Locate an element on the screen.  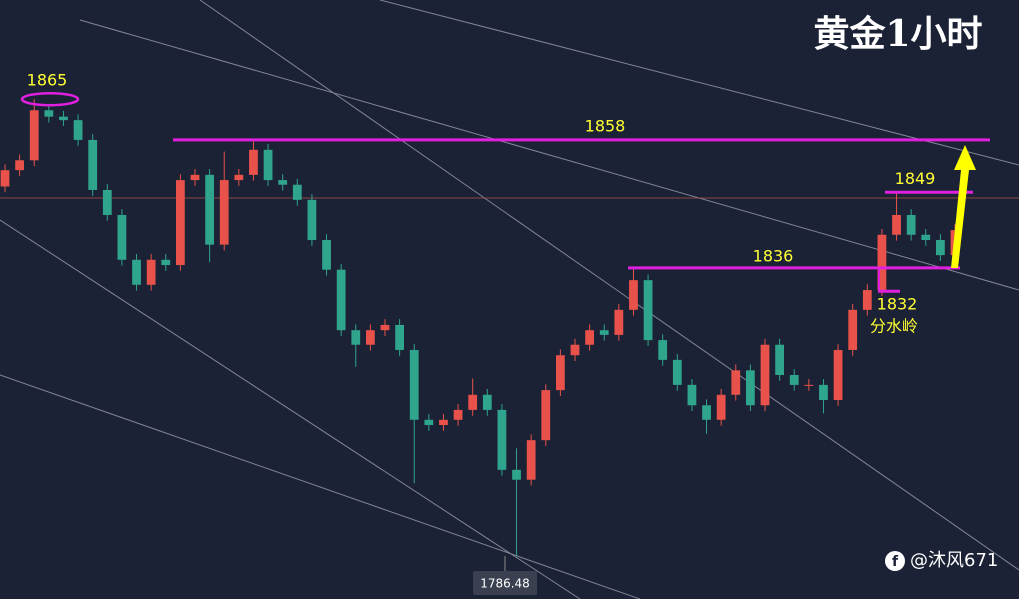
price-tag: 1786.48 is located at coordinates (505, 584).